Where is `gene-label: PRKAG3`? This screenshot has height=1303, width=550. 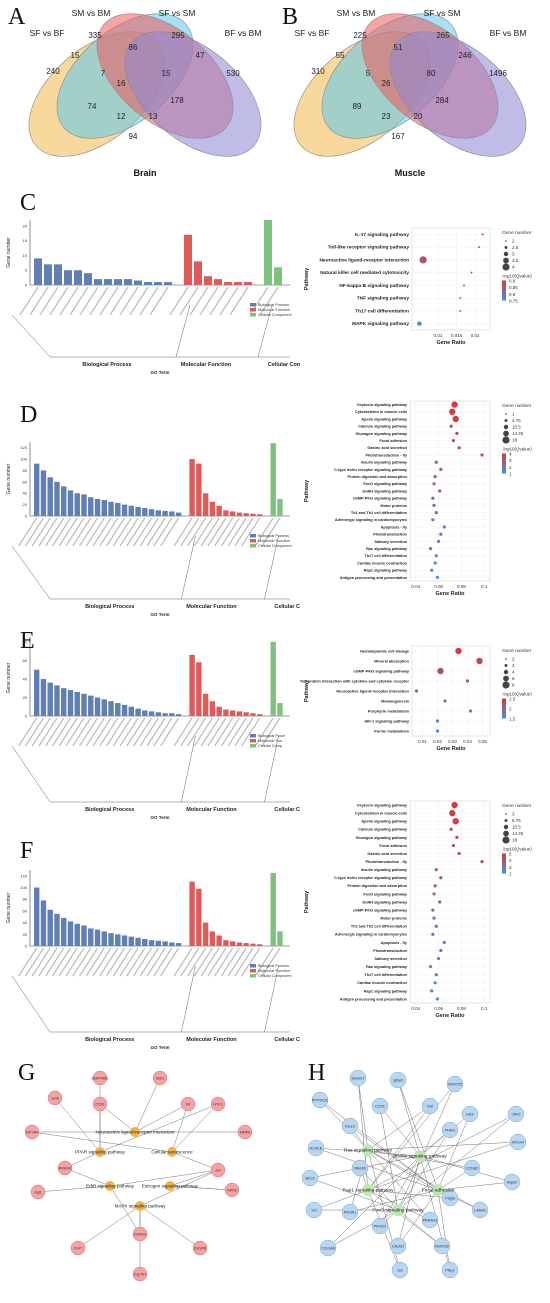
gene-label: PRKAG3 is located at coordinates (430, 1220).